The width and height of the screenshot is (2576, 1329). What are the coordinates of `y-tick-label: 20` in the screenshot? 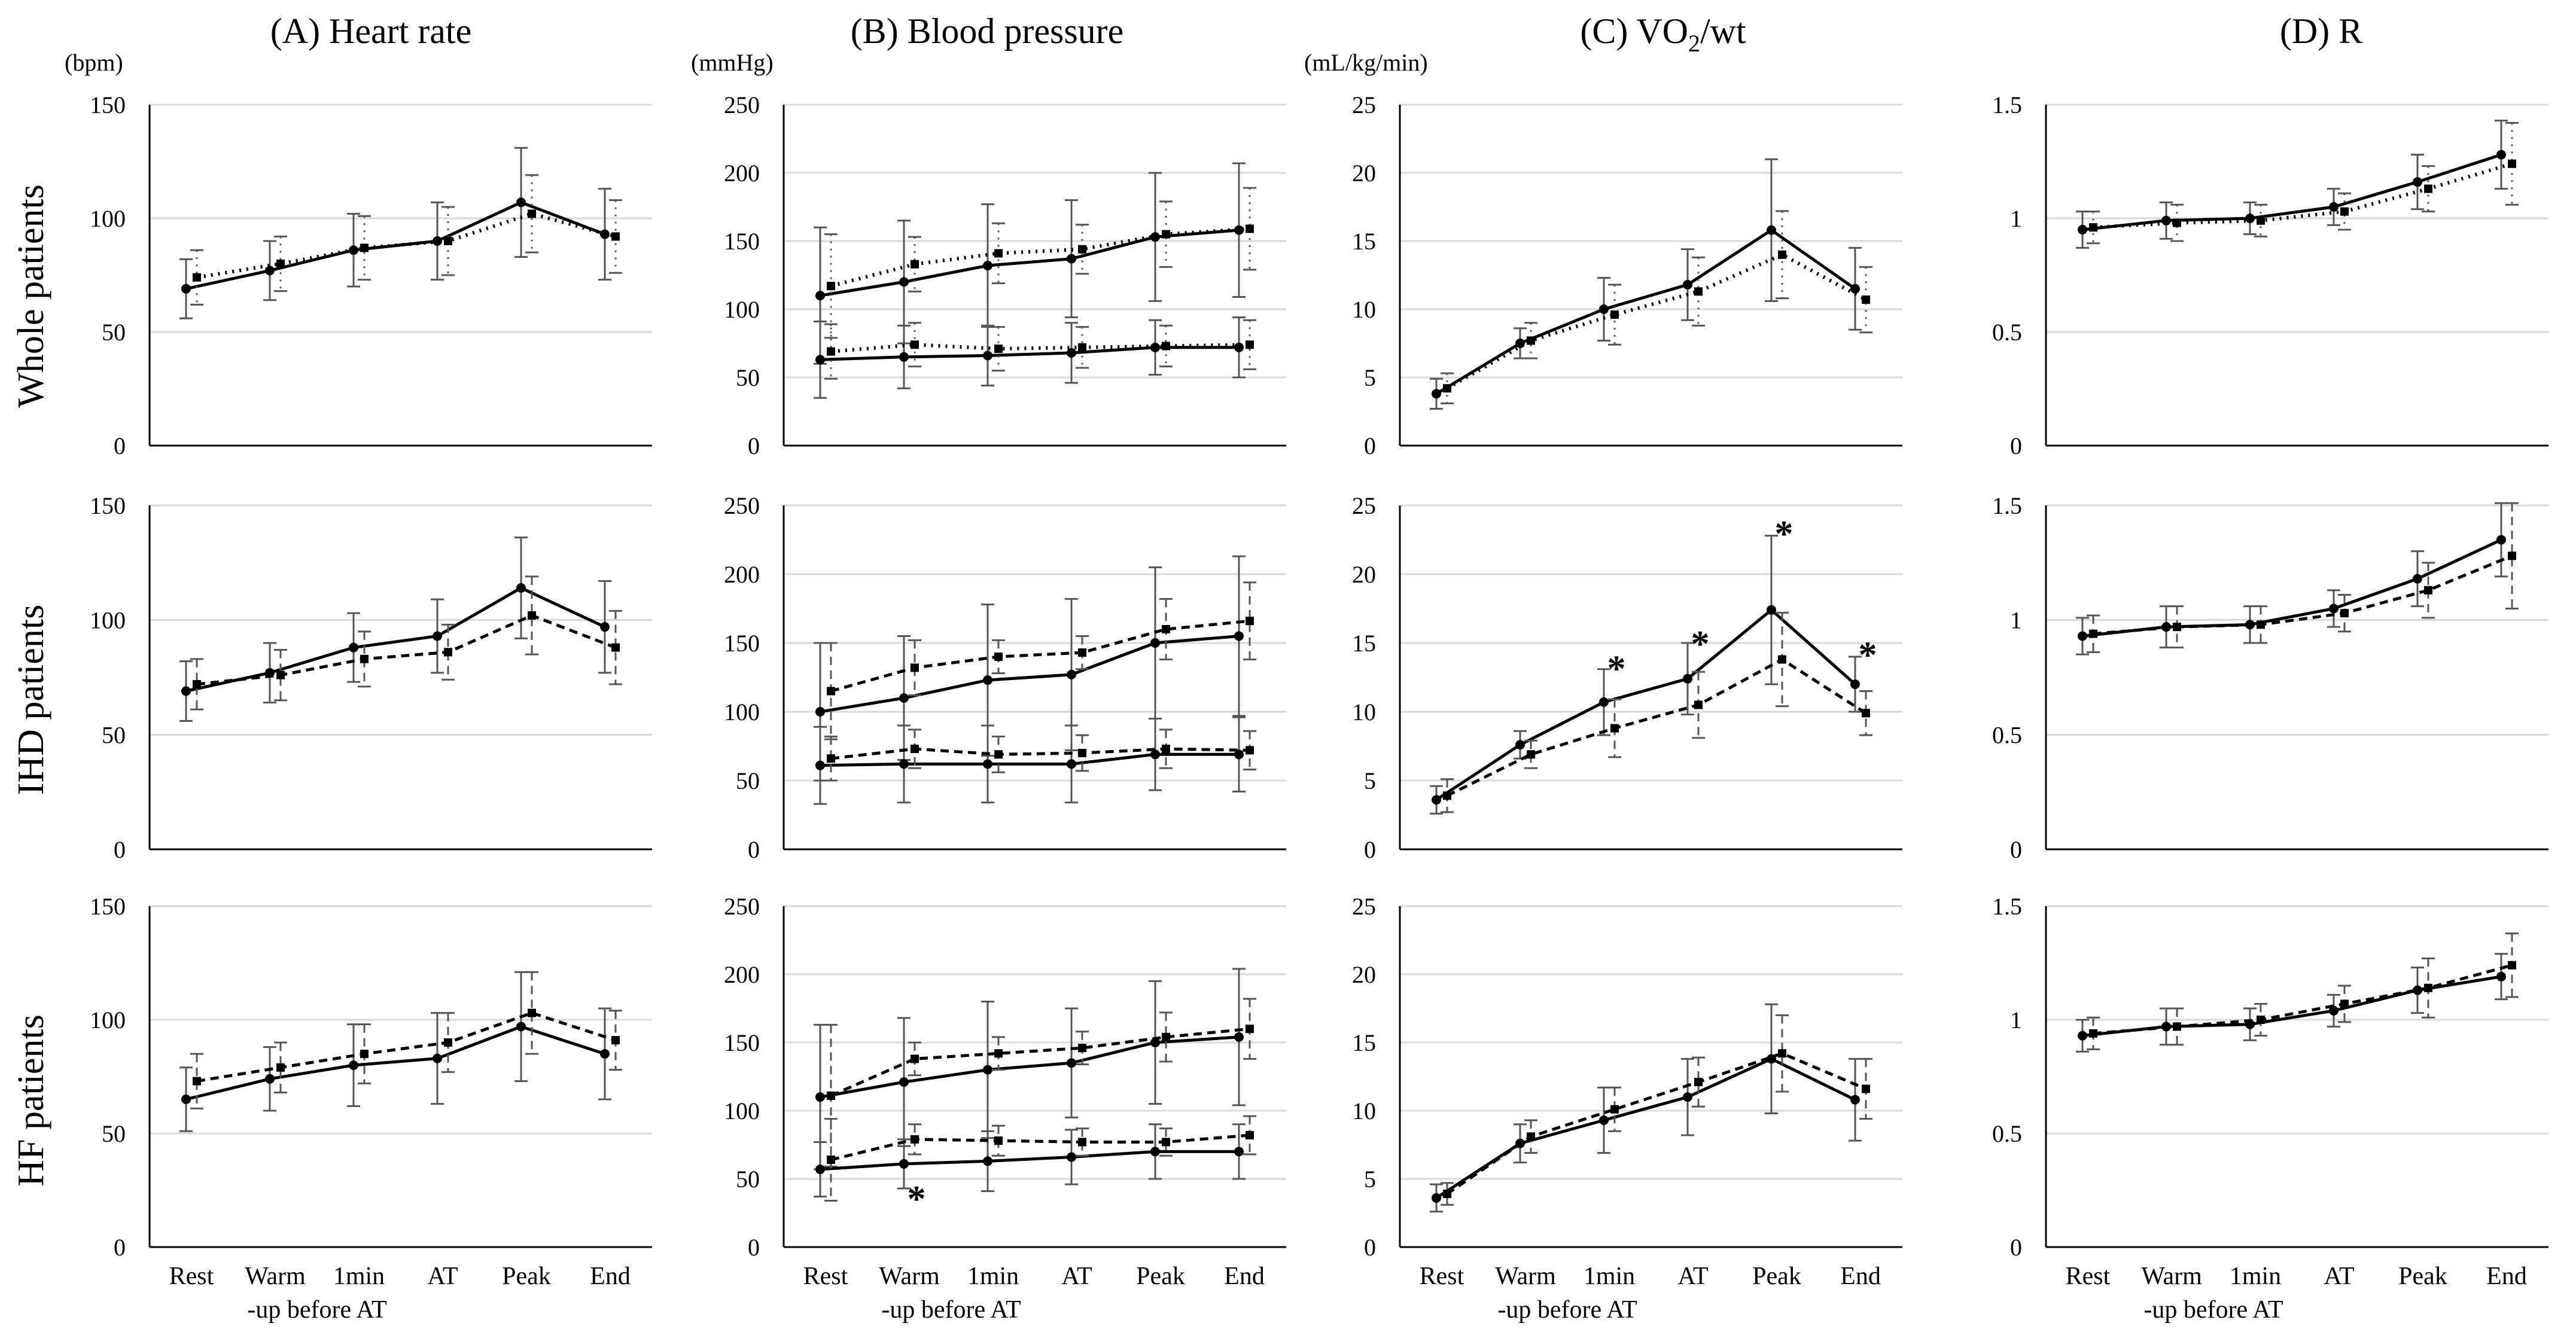 It's located at (1364, 974).